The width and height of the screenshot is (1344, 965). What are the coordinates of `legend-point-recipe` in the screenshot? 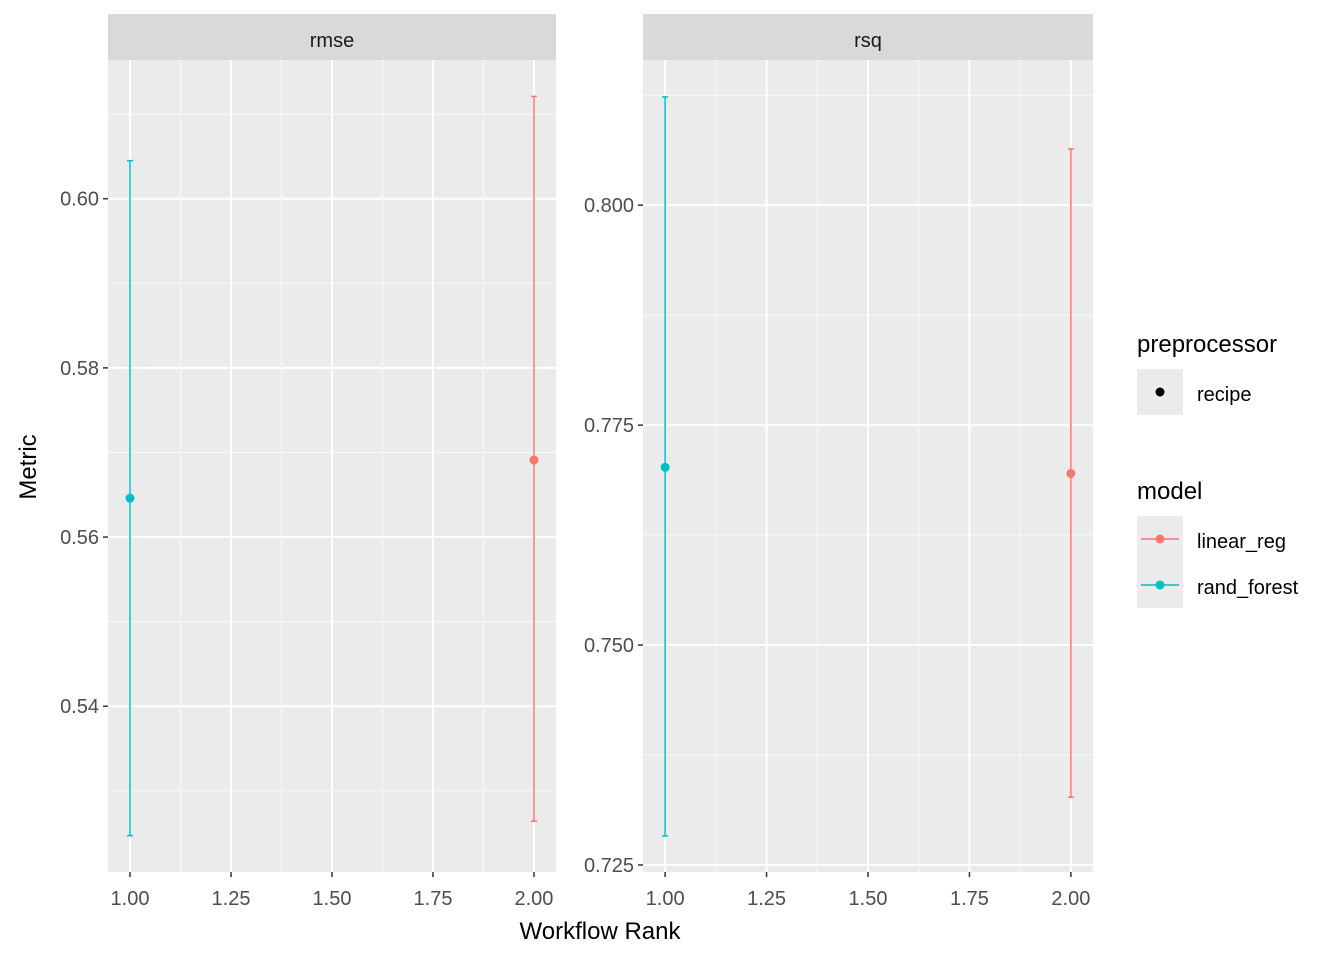 It's located at (1160, 392).